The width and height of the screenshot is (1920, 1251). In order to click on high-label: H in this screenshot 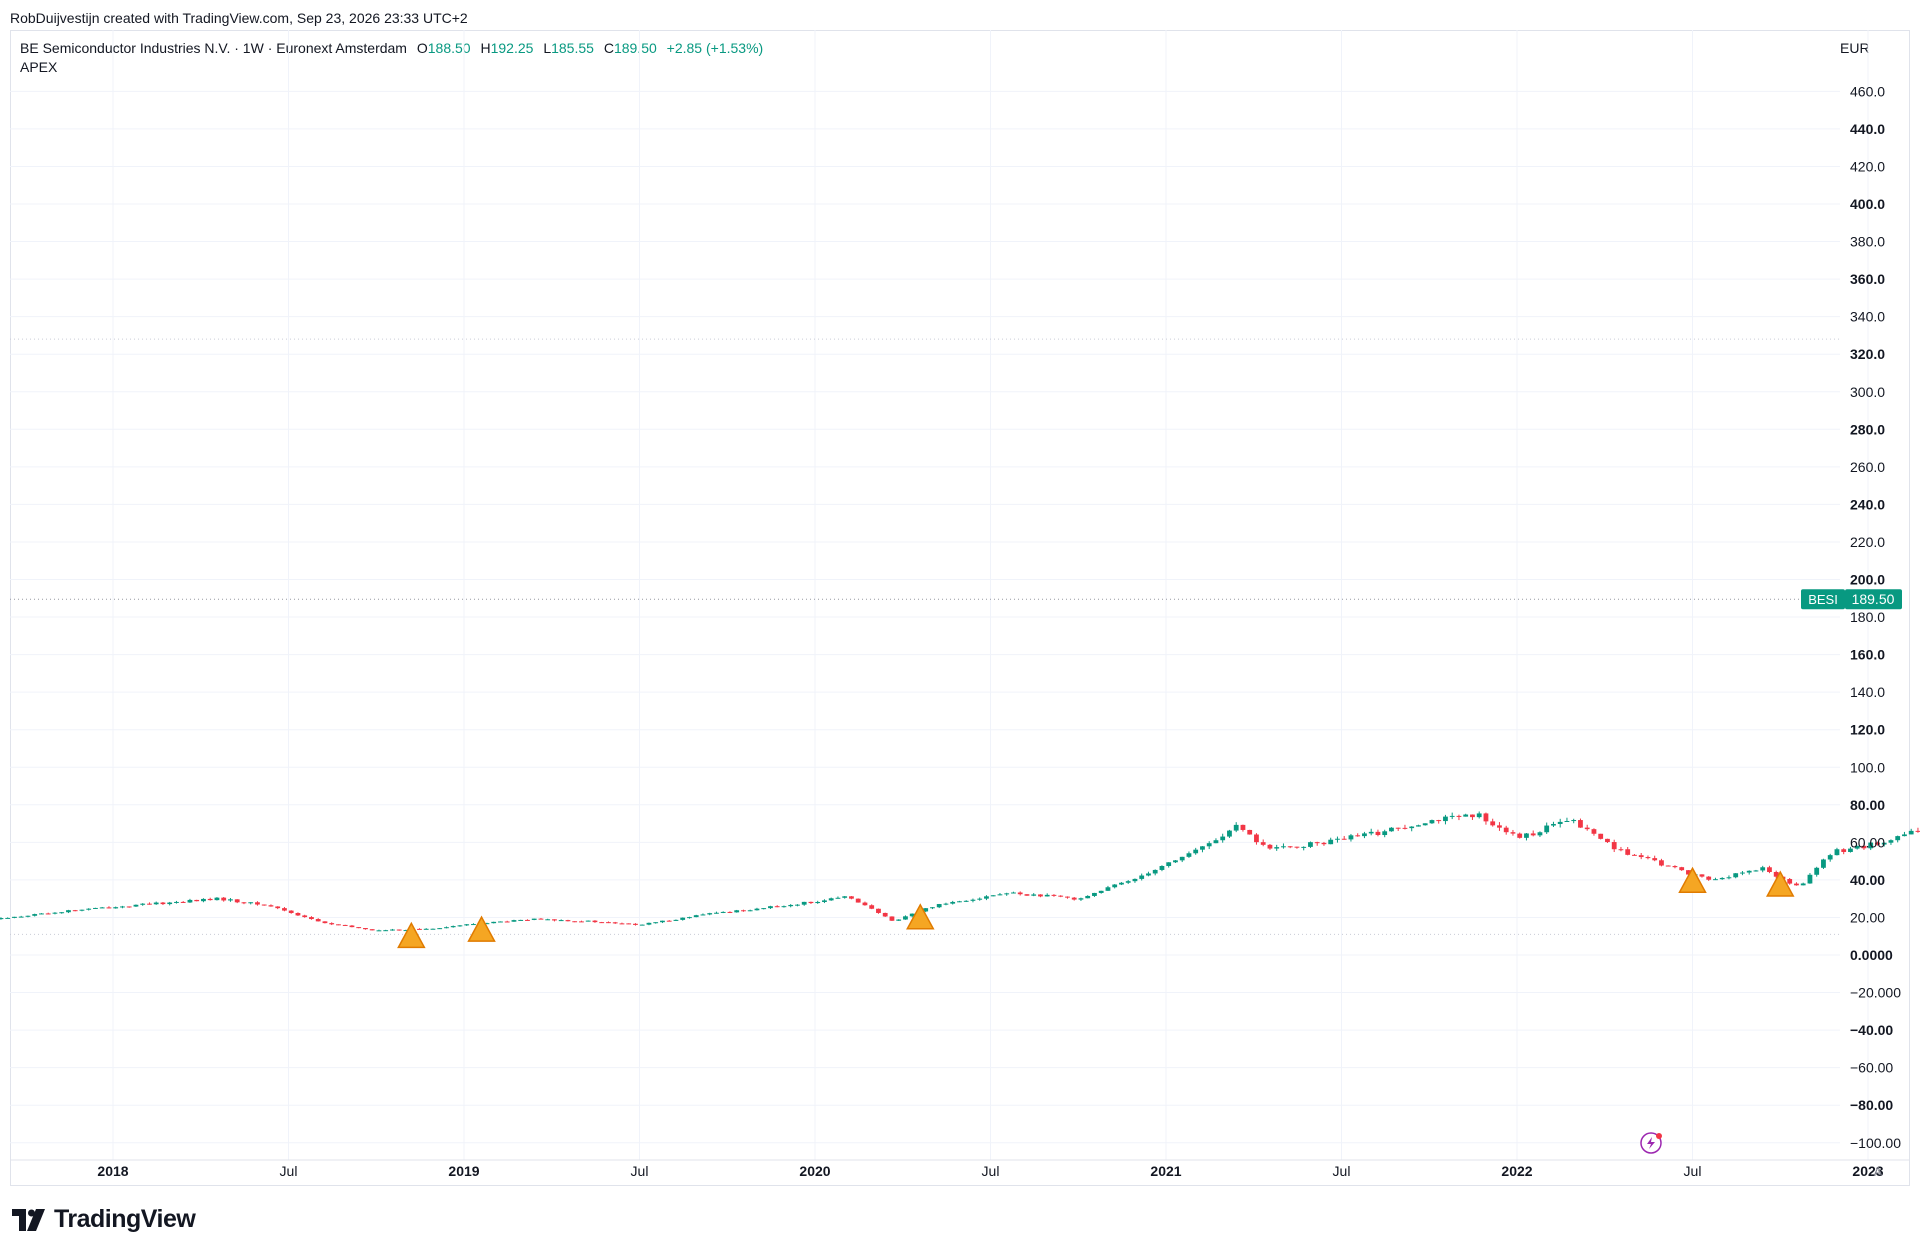, I will do `click(485, 48)`.